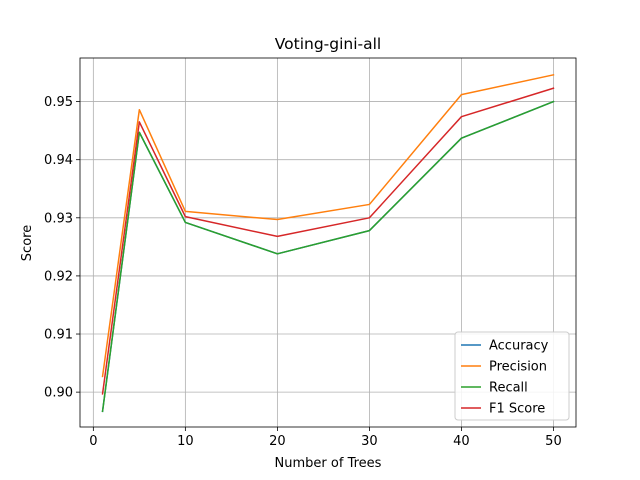 The image size is (640, 480). I want to click on y-axis-label: Score, so click(27, 243).